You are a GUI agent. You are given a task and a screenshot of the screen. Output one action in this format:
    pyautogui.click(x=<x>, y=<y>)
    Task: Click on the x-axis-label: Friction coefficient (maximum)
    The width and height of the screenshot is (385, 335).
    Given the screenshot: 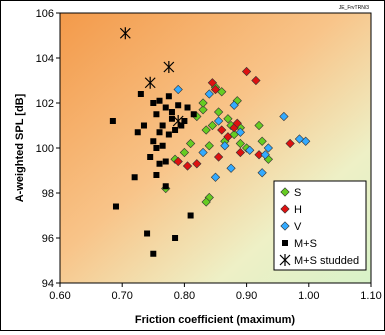 What is the action you would take?
    pyautogui.click(x=215, y=320)
    